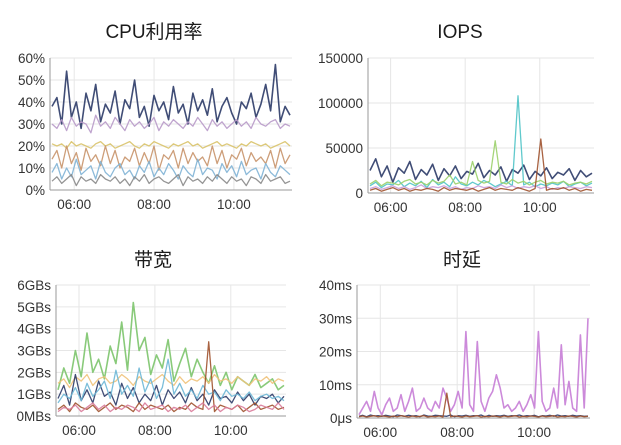 This screenshot has width=621, height=445. Describe the element at coordinates (344, 148) in the screenshot. I see `y-tick-label: 50000` at that location.